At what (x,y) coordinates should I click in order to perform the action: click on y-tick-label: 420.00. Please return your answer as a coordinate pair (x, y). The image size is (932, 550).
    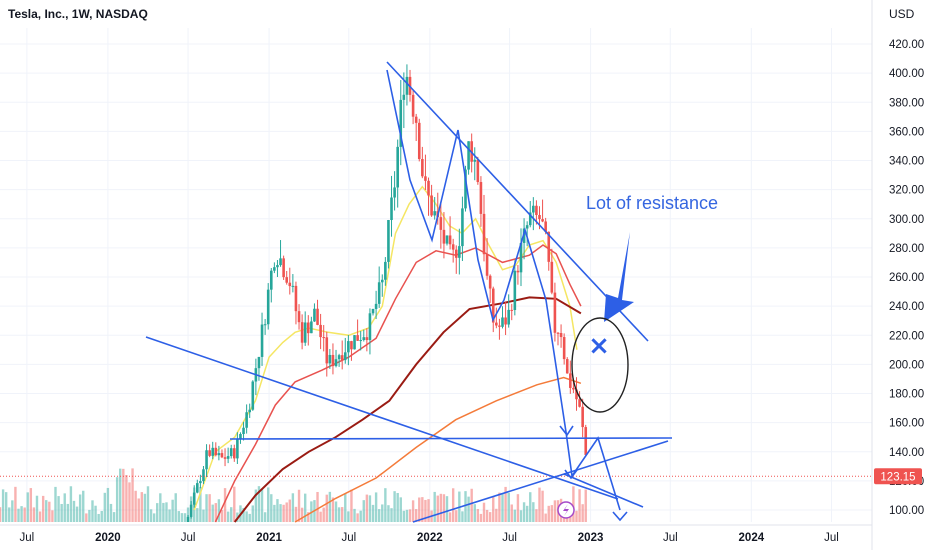
    Looking at the image, I should click on (906, 45).